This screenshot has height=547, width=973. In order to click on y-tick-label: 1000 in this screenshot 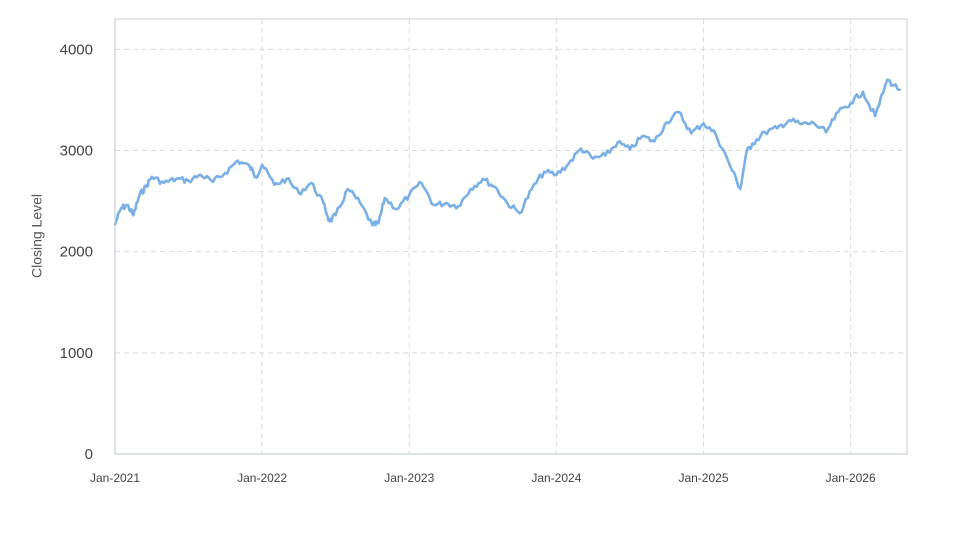, I will do `click(76, 353)`.